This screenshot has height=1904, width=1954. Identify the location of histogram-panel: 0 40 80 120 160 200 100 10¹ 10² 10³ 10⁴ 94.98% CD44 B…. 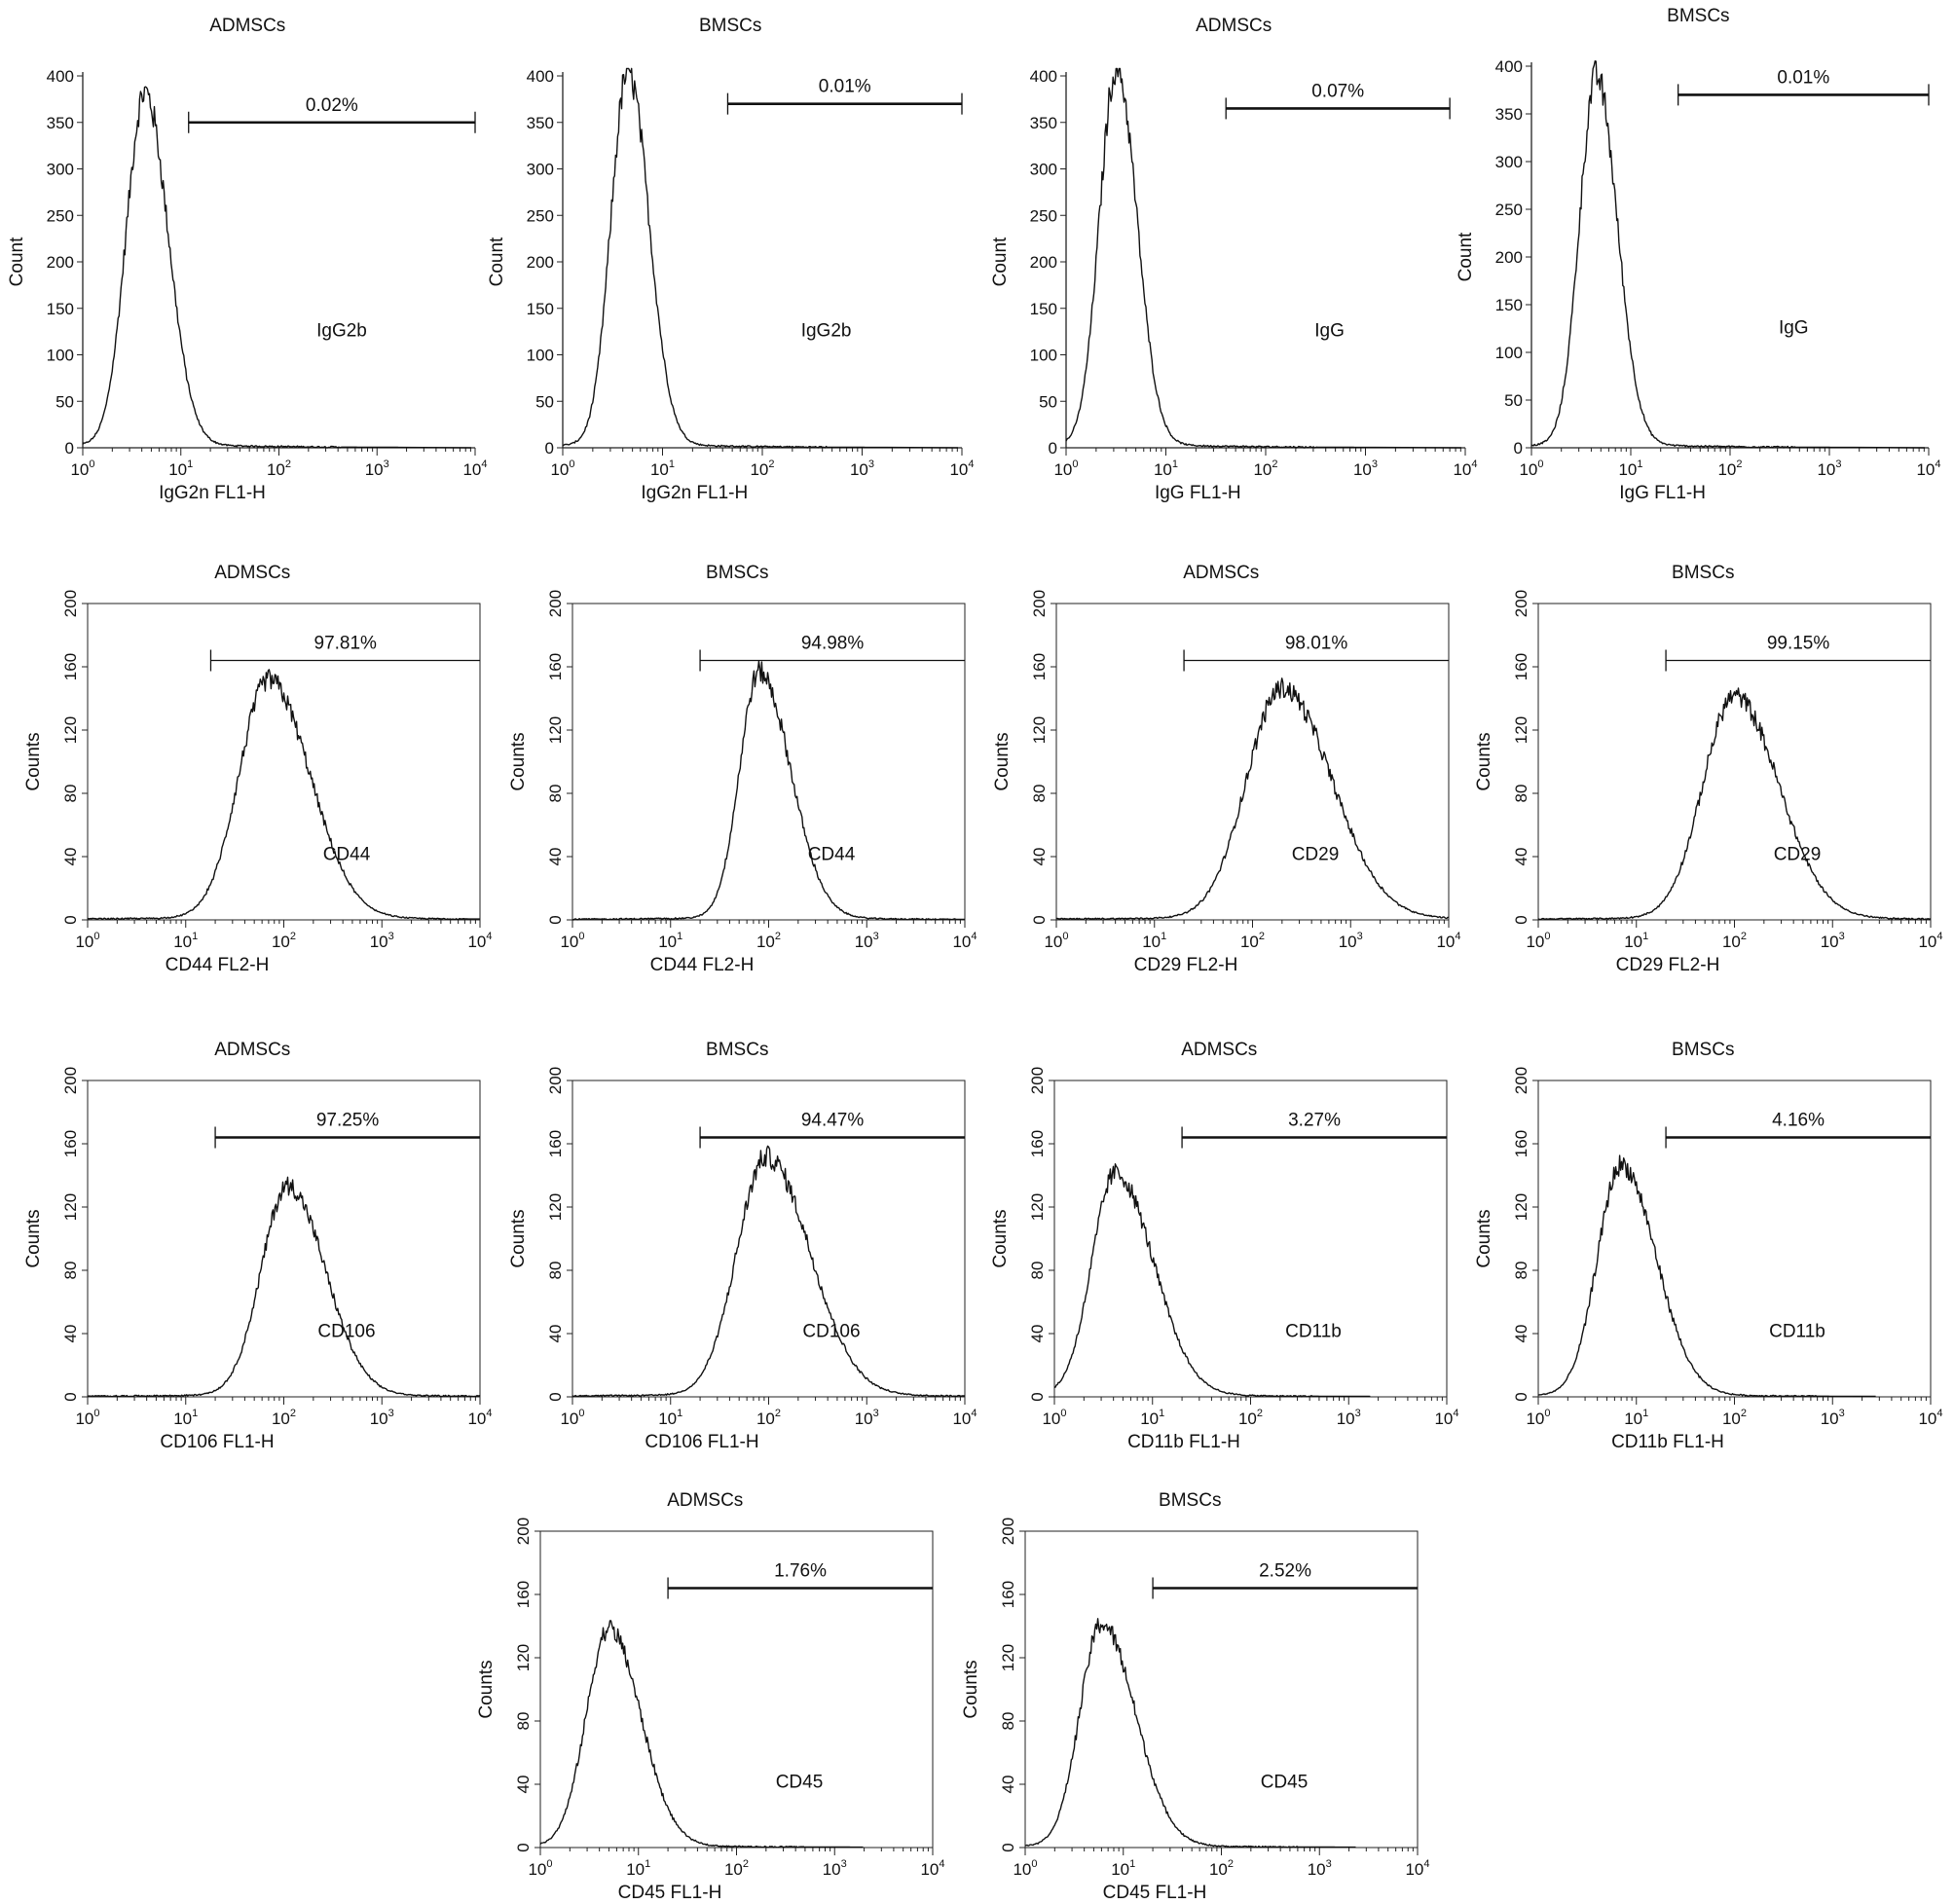
(742, 769).